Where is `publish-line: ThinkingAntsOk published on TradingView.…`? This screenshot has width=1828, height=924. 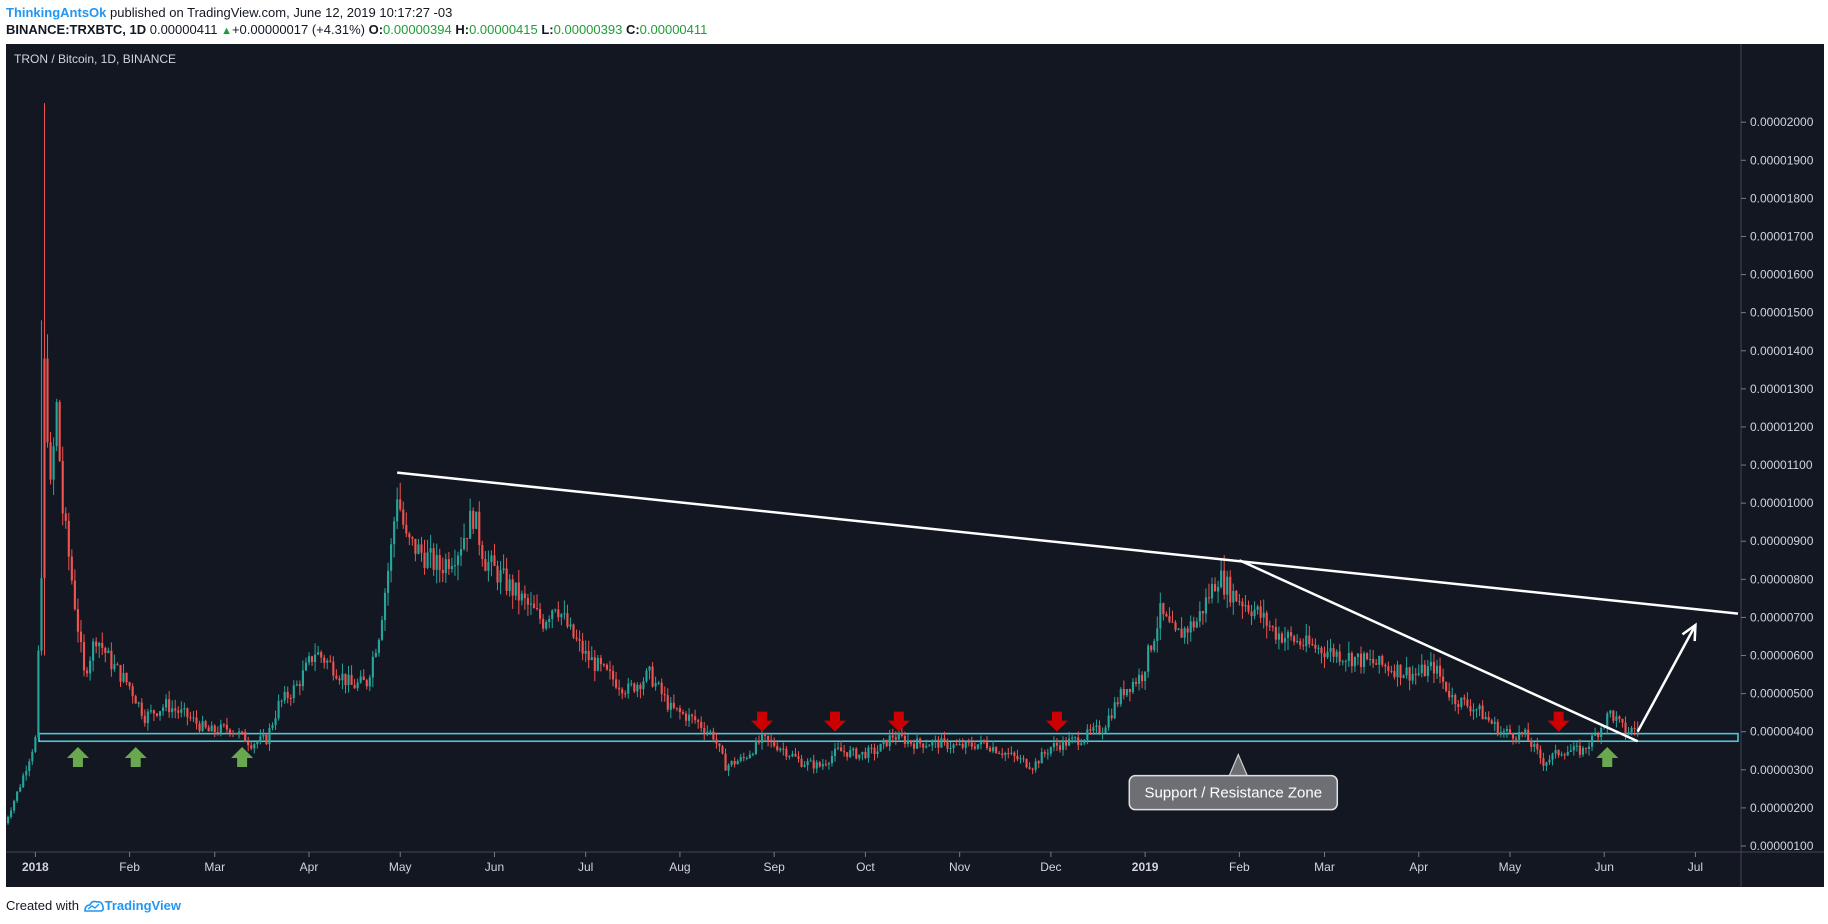 publish-line: ThinkingAntsOk published on TradingView.… is located at coordinates (911, 12).